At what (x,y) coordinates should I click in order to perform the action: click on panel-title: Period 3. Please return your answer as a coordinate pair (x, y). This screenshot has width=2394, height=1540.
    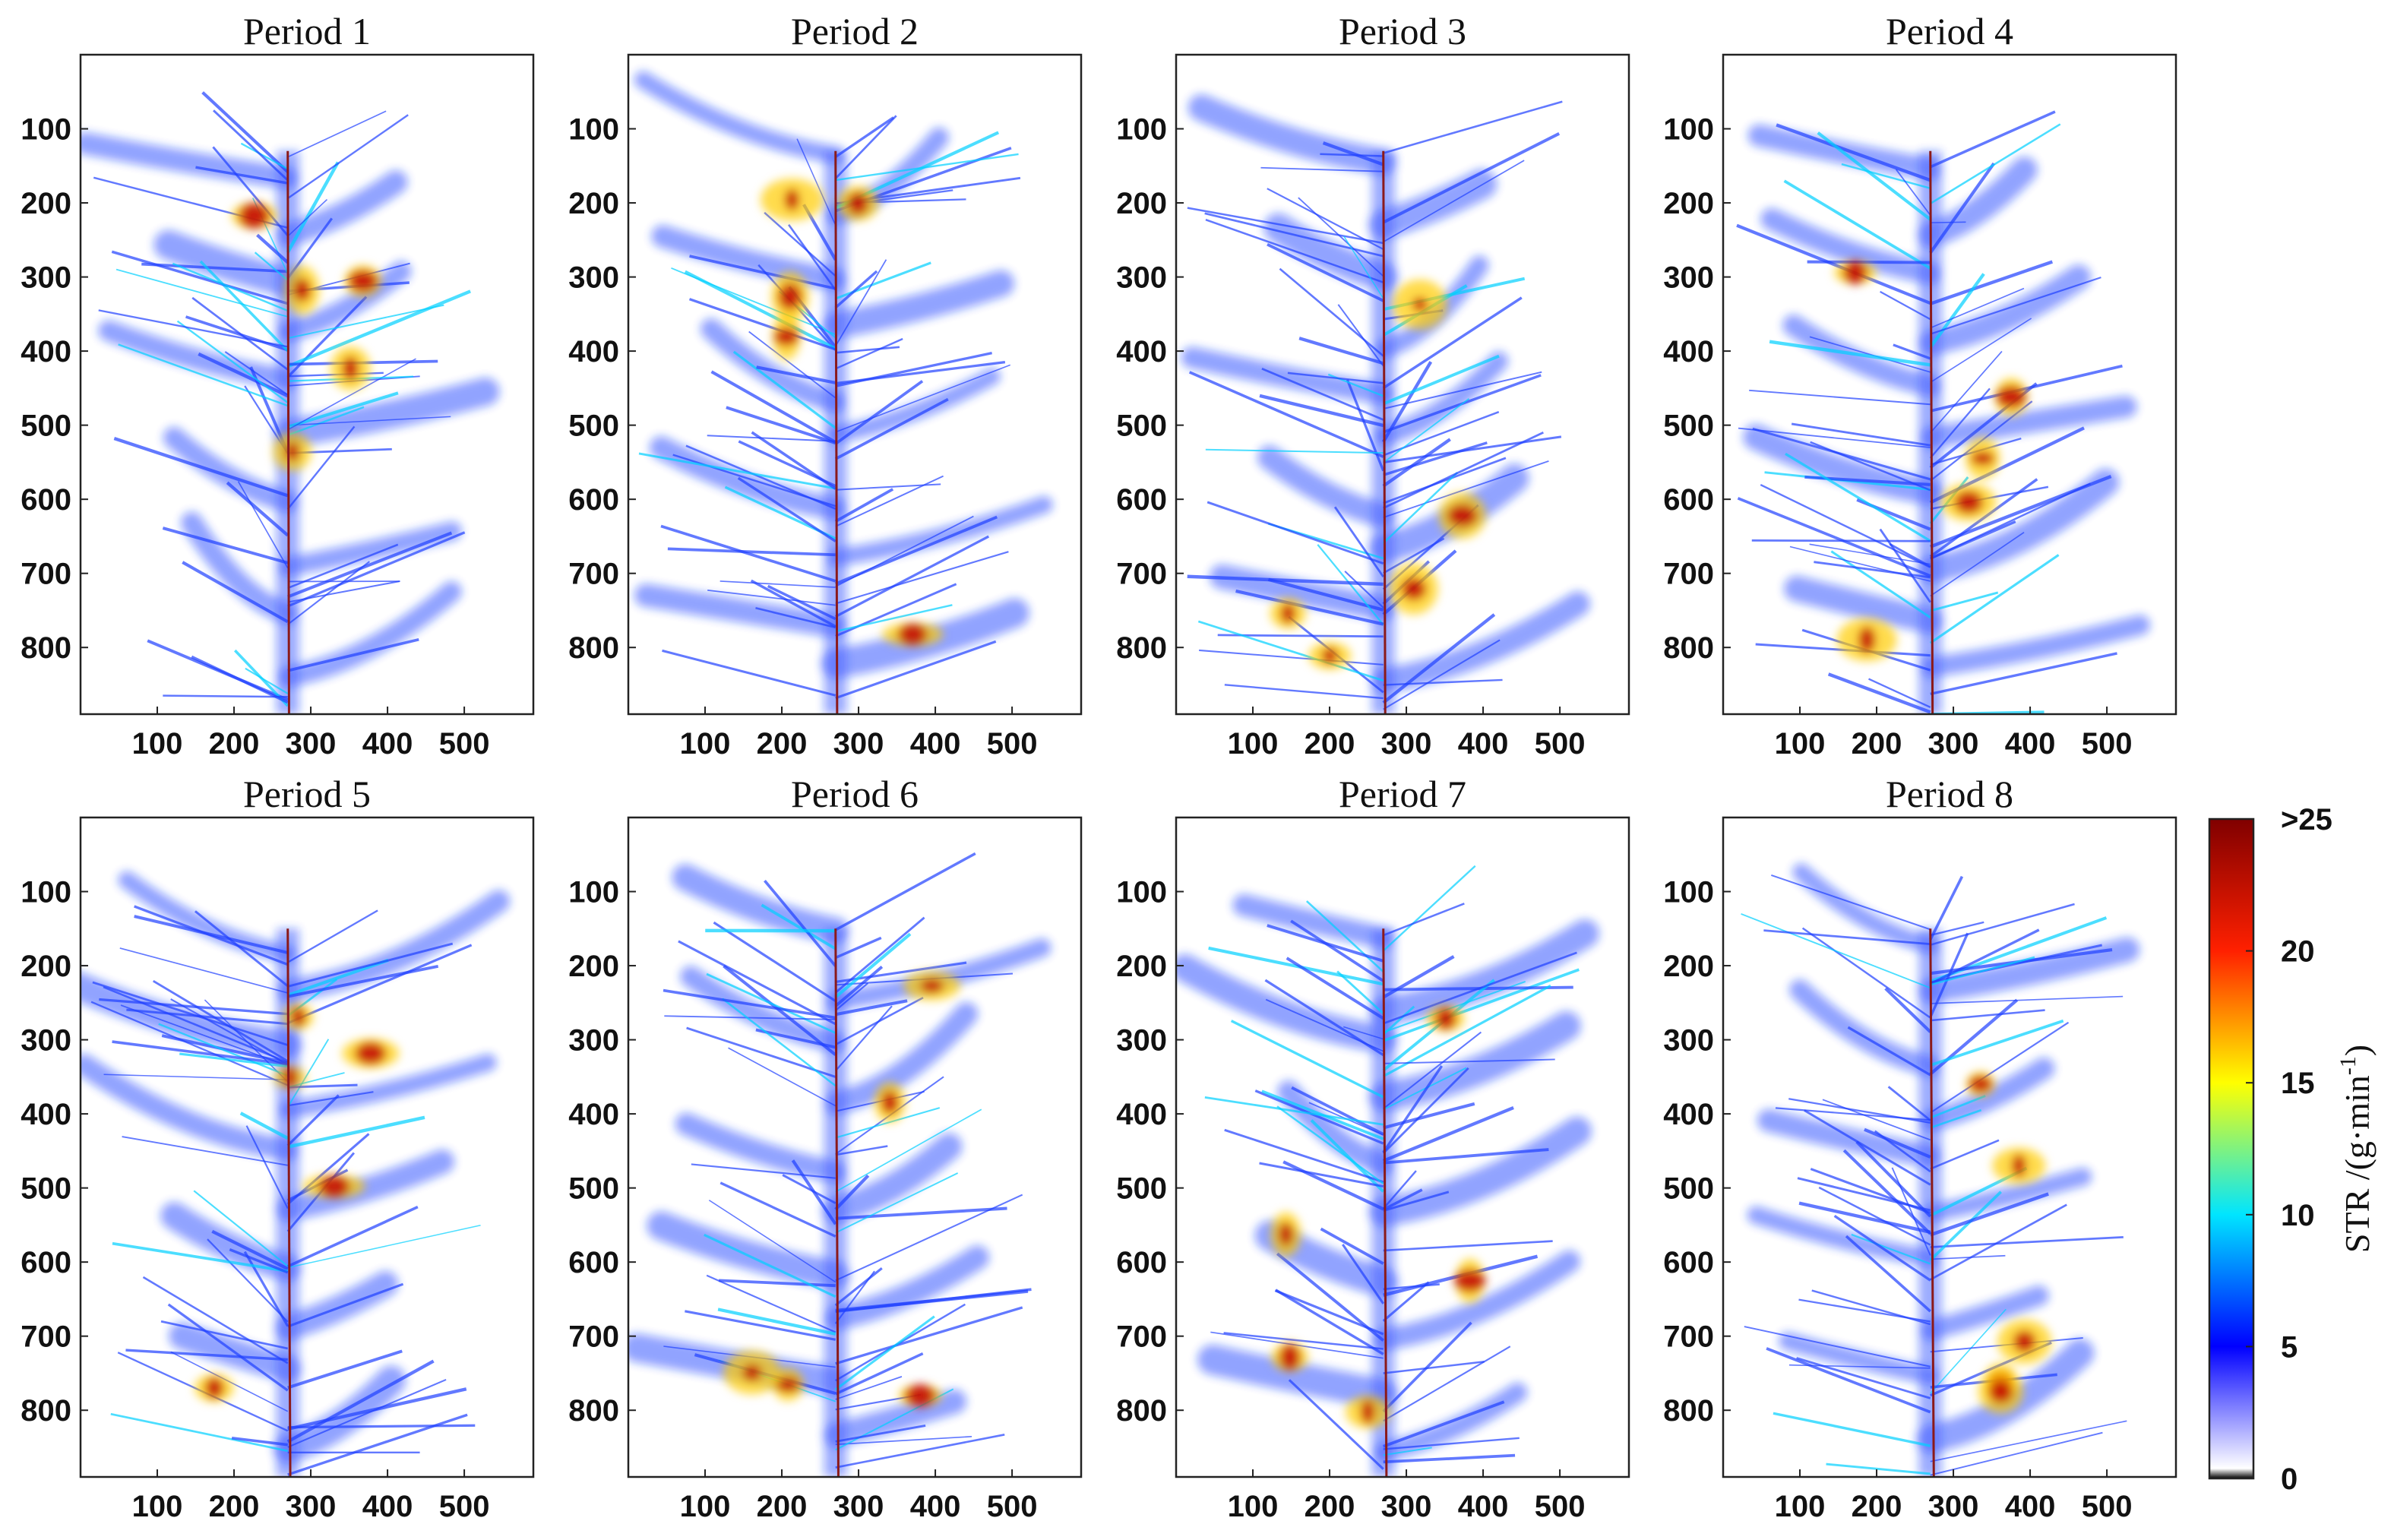
    Looking at the image, I should click on (1402, 31).